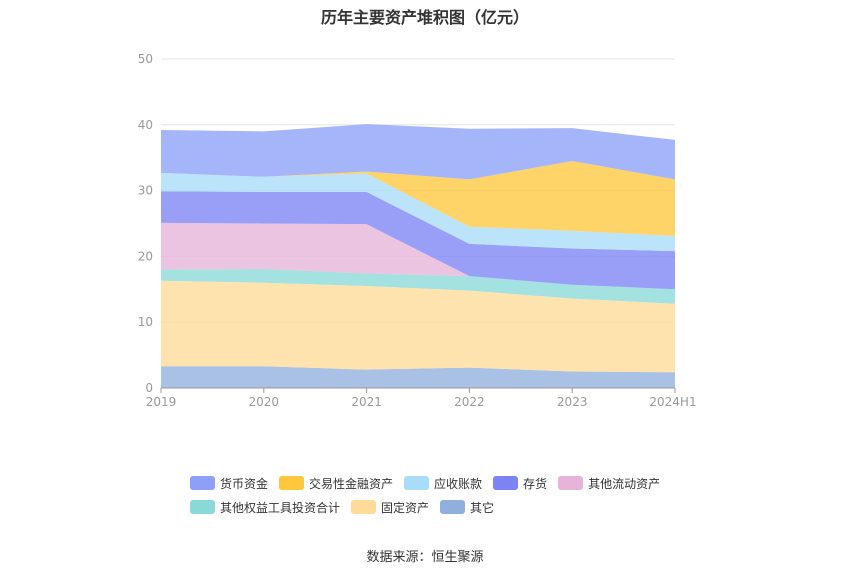 Image resolution: width=850 pixels, height=575 pixels. What do you see at coordinates (424, 17) in the screenshot?
I see `chart-title: 历年主要资产堆积图（亿元）` at bounding box center [424, 17].